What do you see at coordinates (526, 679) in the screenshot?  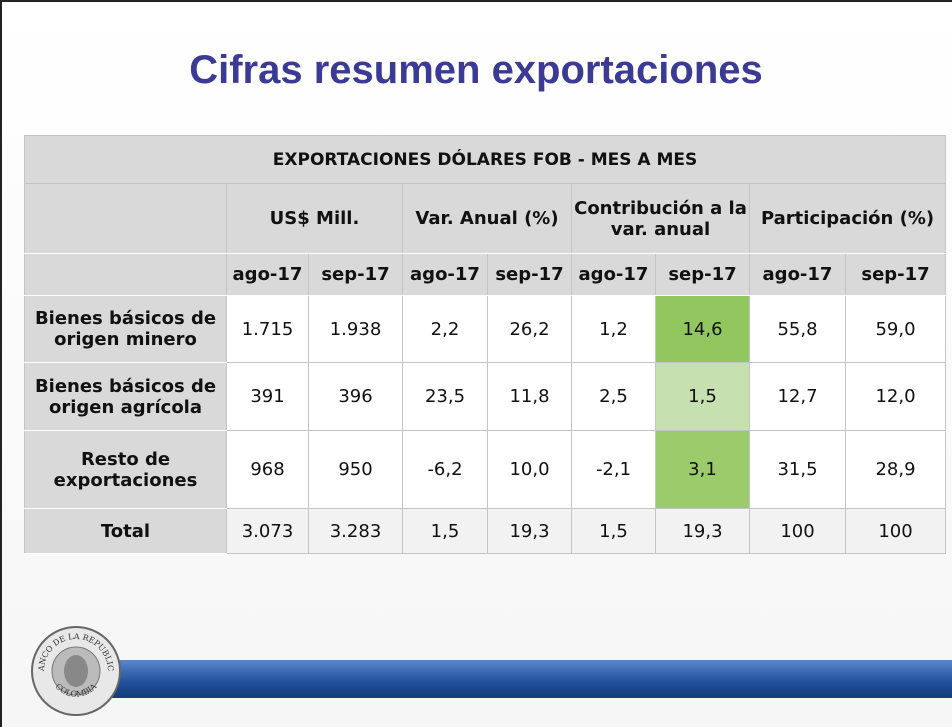 I see `footer-bar` at bounding box center [526, 679].